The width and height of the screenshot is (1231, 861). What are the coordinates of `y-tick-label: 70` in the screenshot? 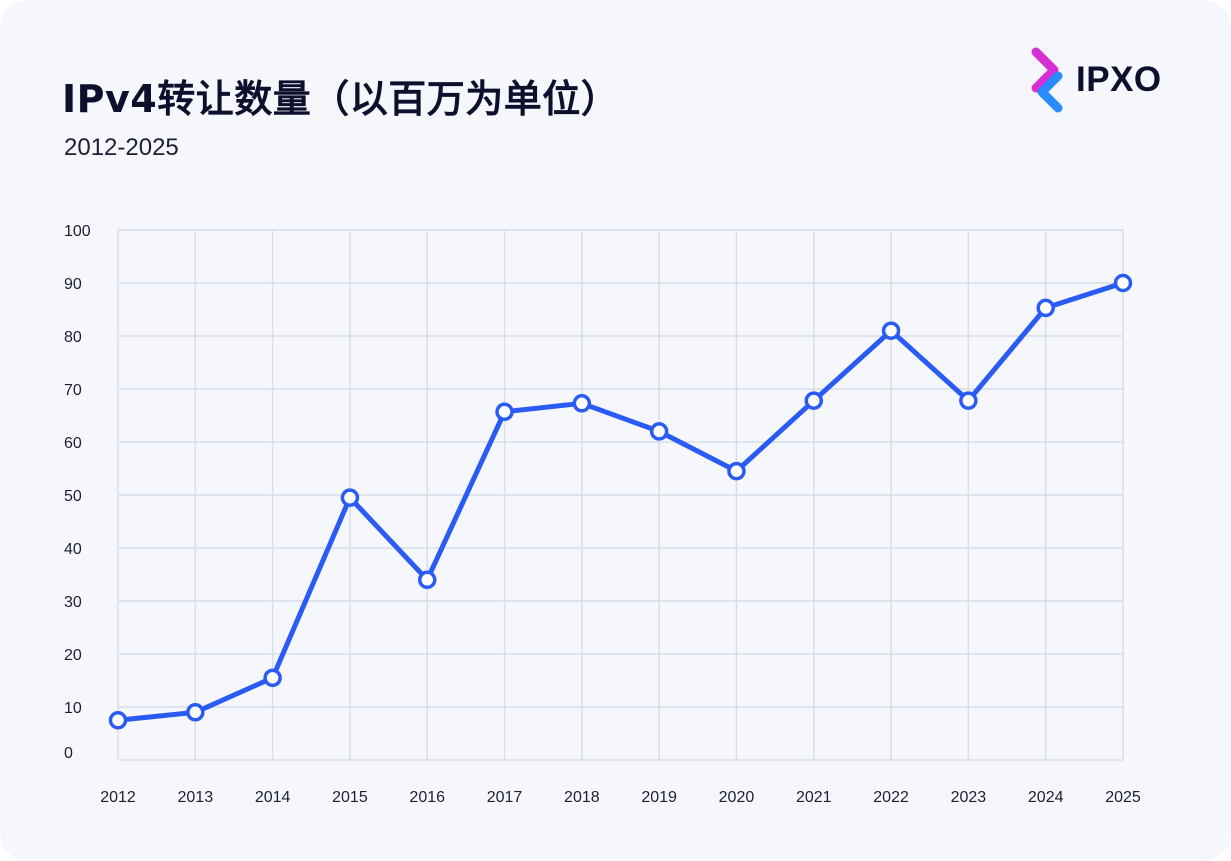 It's located at (73, 390).